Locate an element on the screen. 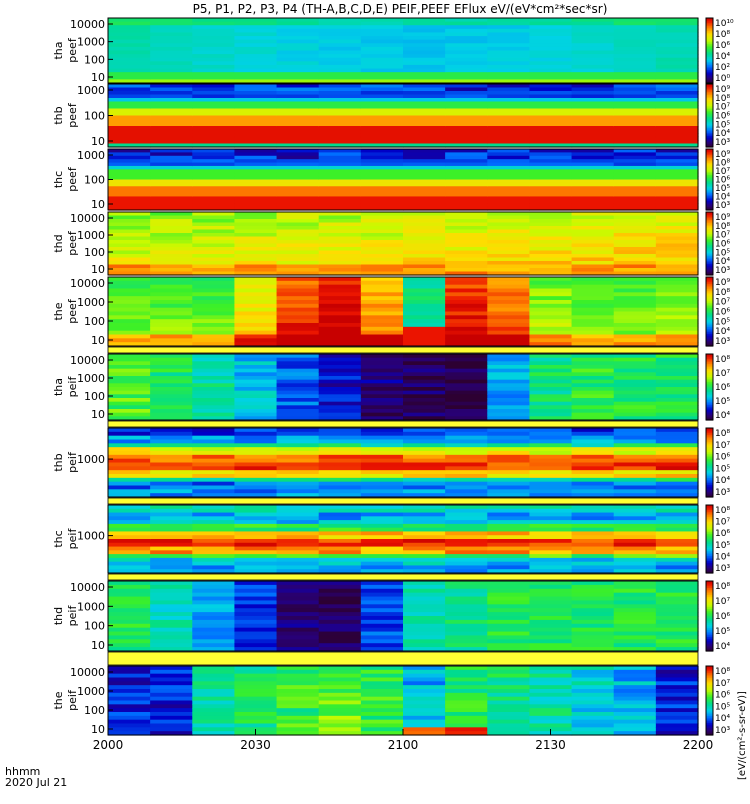  colorbar-frame is located at coordinates (709, 243).